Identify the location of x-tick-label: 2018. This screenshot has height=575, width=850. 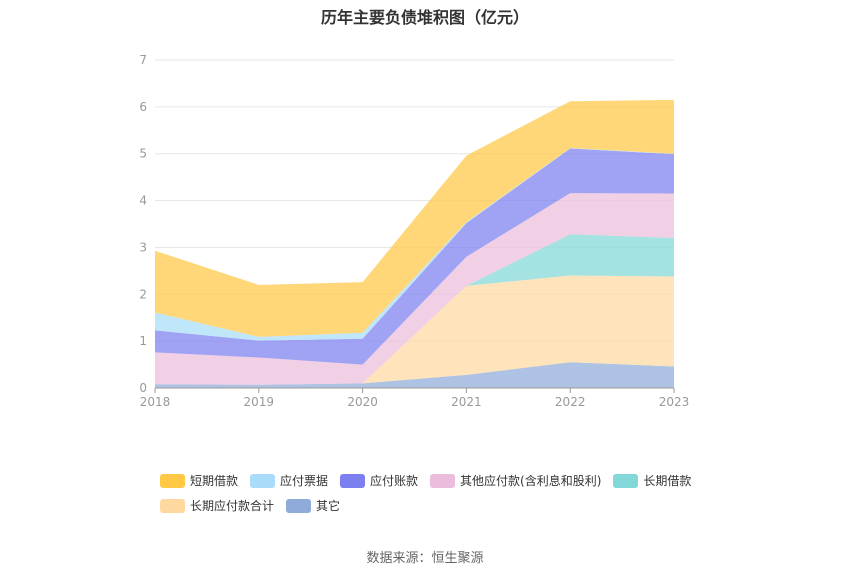
(155, 402).